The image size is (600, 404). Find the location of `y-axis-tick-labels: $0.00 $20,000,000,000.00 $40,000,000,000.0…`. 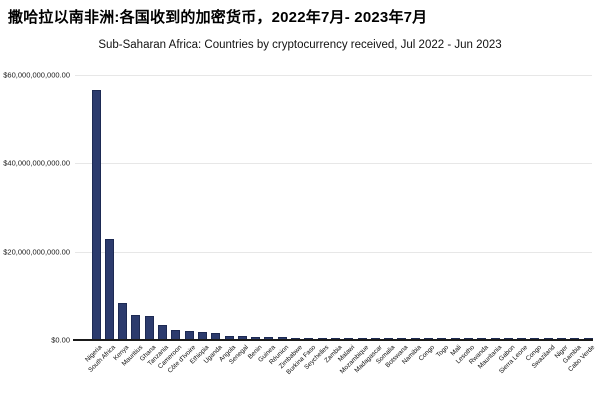

y-axis-tick-labels: $0.00 $20,000,000,000.00 $40,000,000,000.0… is located at coordinates (35, 208).